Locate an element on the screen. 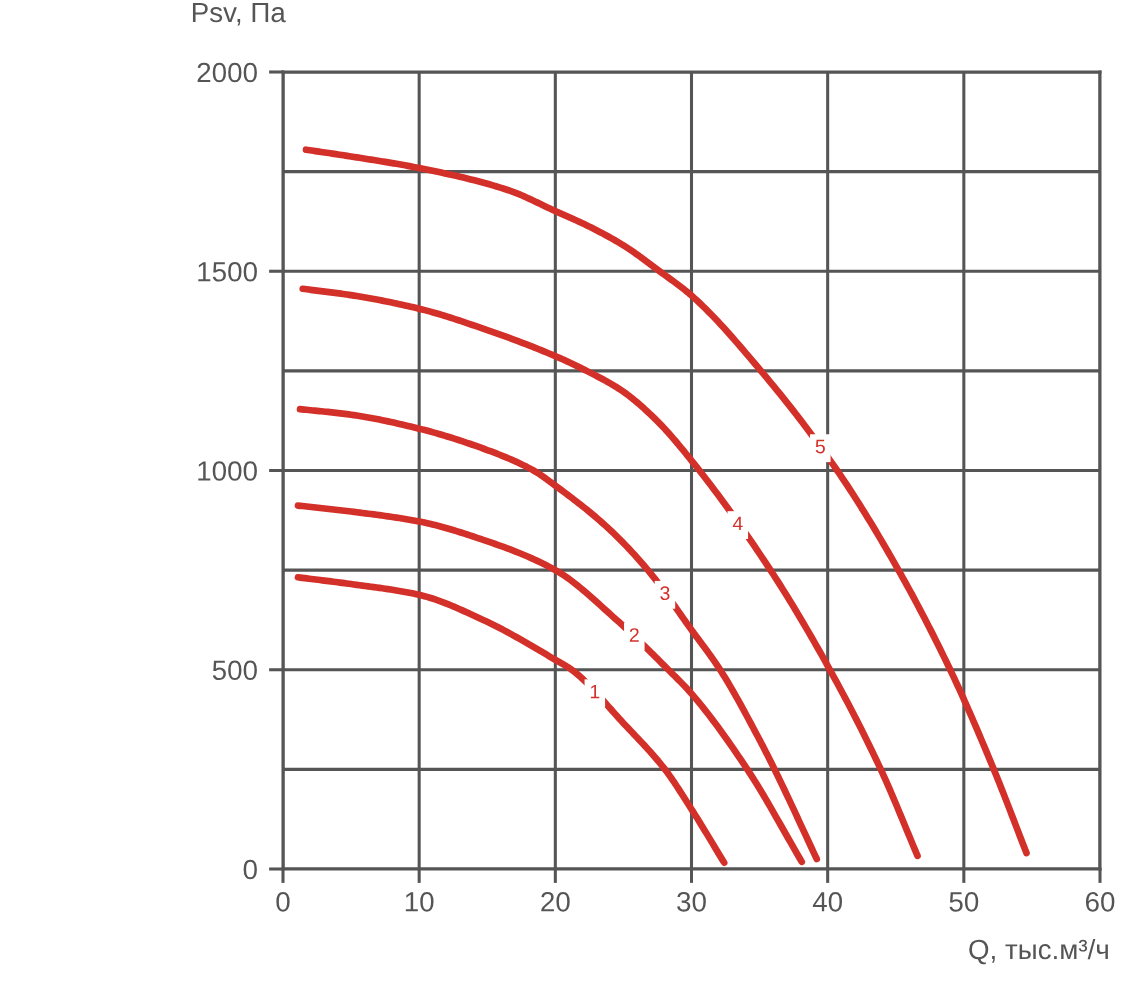 The width and height of the screenshot is (1148, 991). x-tick-label: 50 is located at coordinates (964, 901).